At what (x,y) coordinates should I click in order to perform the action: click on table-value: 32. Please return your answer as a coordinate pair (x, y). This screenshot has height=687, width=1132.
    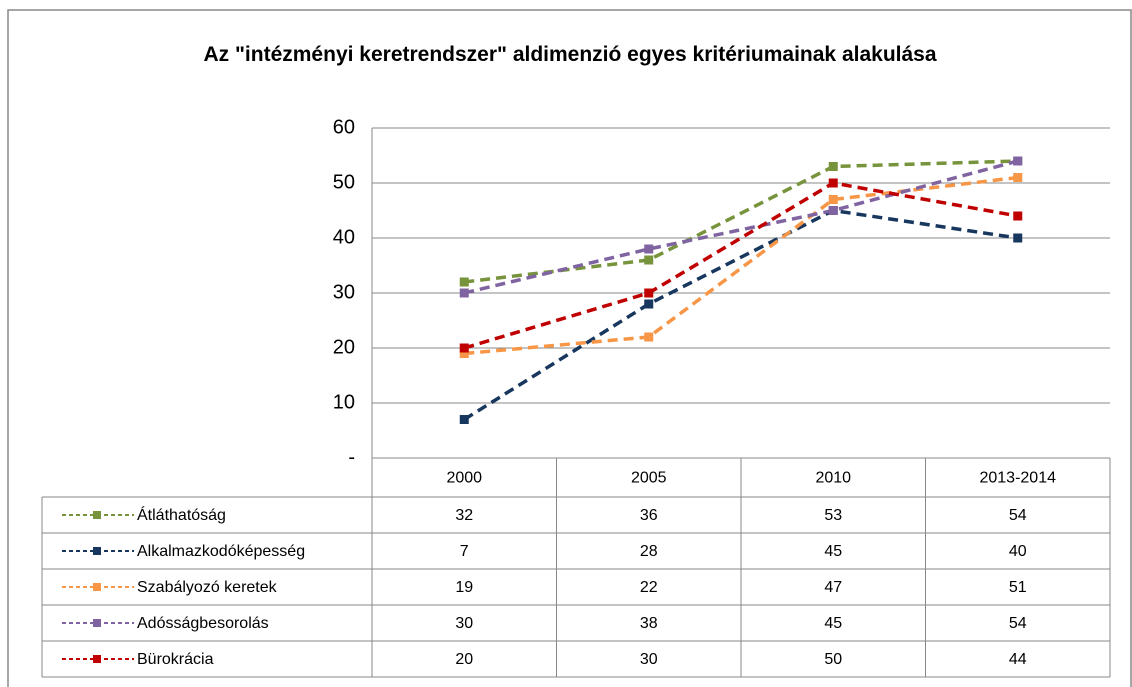
    Looking at the image, I should click on (464, 515).